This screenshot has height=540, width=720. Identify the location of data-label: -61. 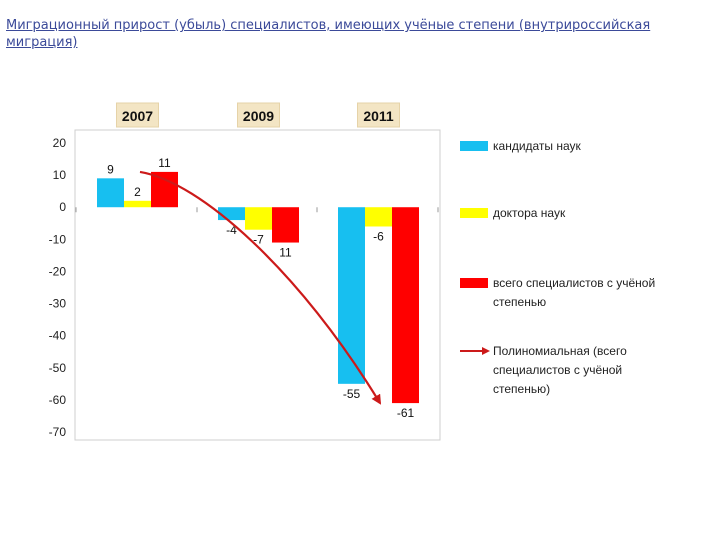
(406, 413).